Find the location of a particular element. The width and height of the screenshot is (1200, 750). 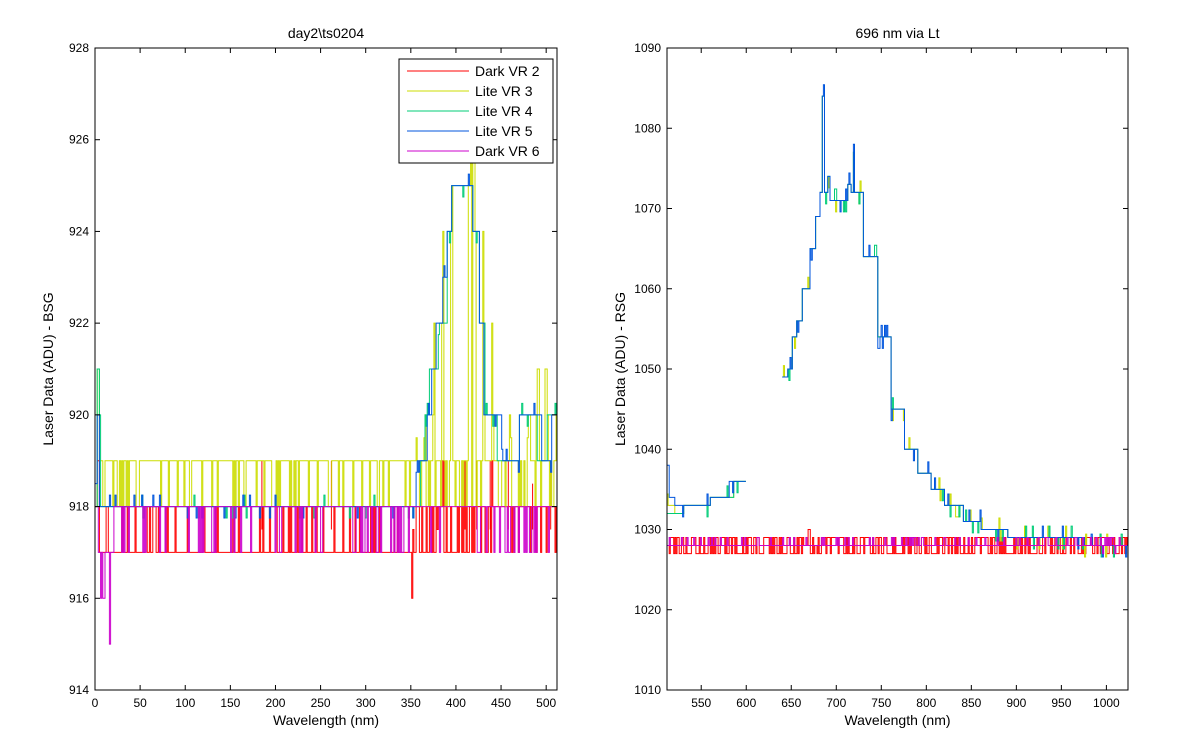

left-chart-xtick-label-5: 250 is located at coordinates (321, 703).